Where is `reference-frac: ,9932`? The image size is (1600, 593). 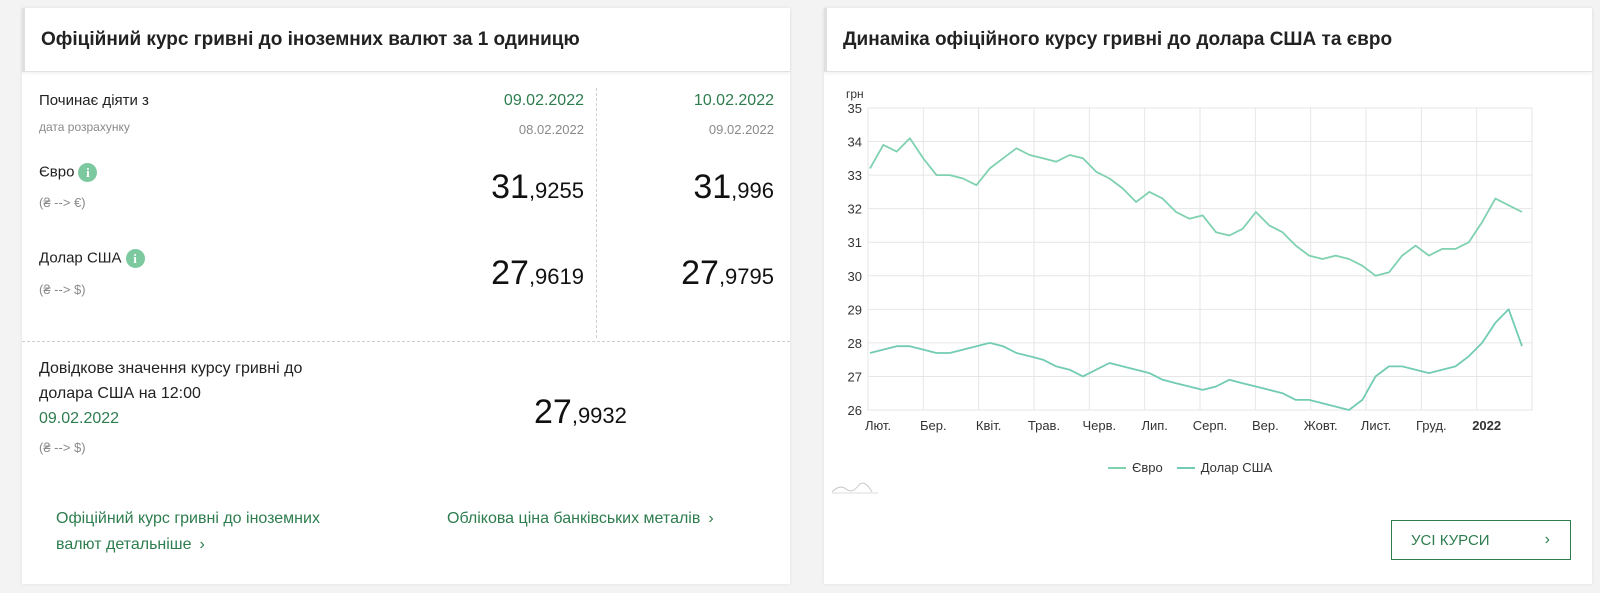 reference-frac: ,9932 is located at coordinates (599, 415).